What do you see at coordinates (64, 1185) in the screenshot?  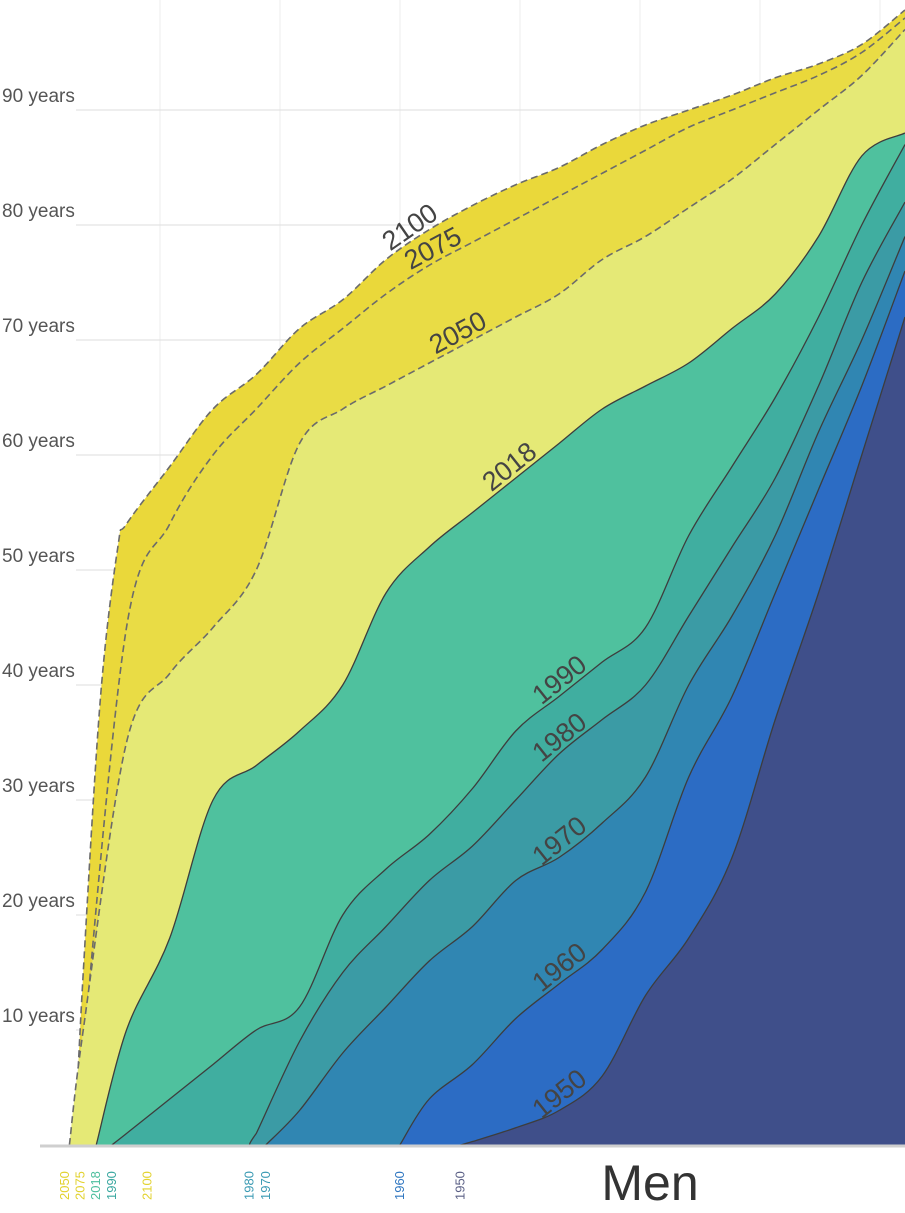 I see `x-tick-label: 2050` at bounding box center [64, 1185].